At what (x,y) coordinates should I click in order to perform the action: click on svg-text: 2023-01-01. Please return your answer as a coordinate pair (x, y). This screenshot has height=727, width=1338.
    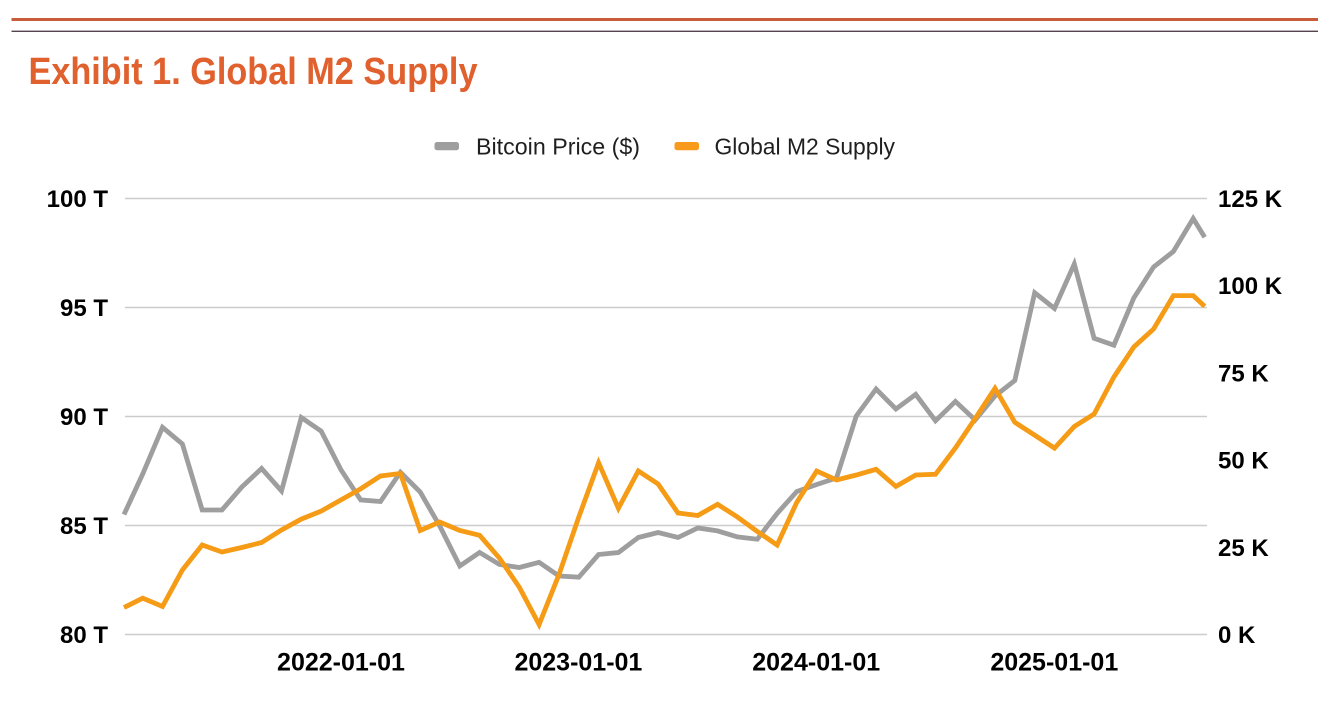
    Looking at the image, I should click on (578, 663).